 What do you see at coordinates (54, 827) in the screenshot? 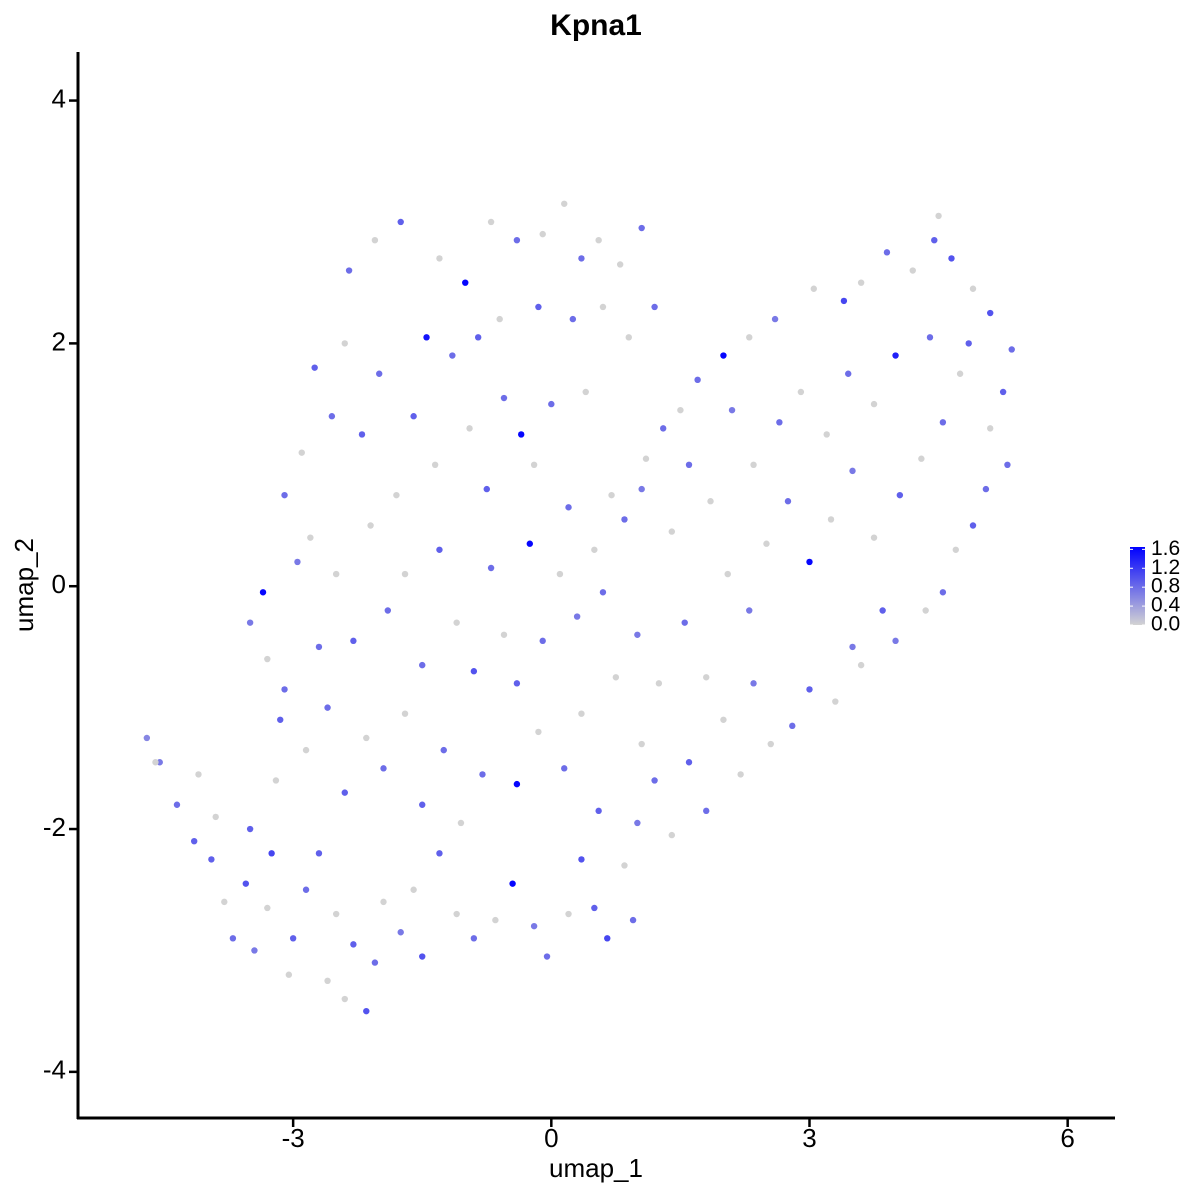
I see `y-tick-label: -2` at bounding box center [54, 827].